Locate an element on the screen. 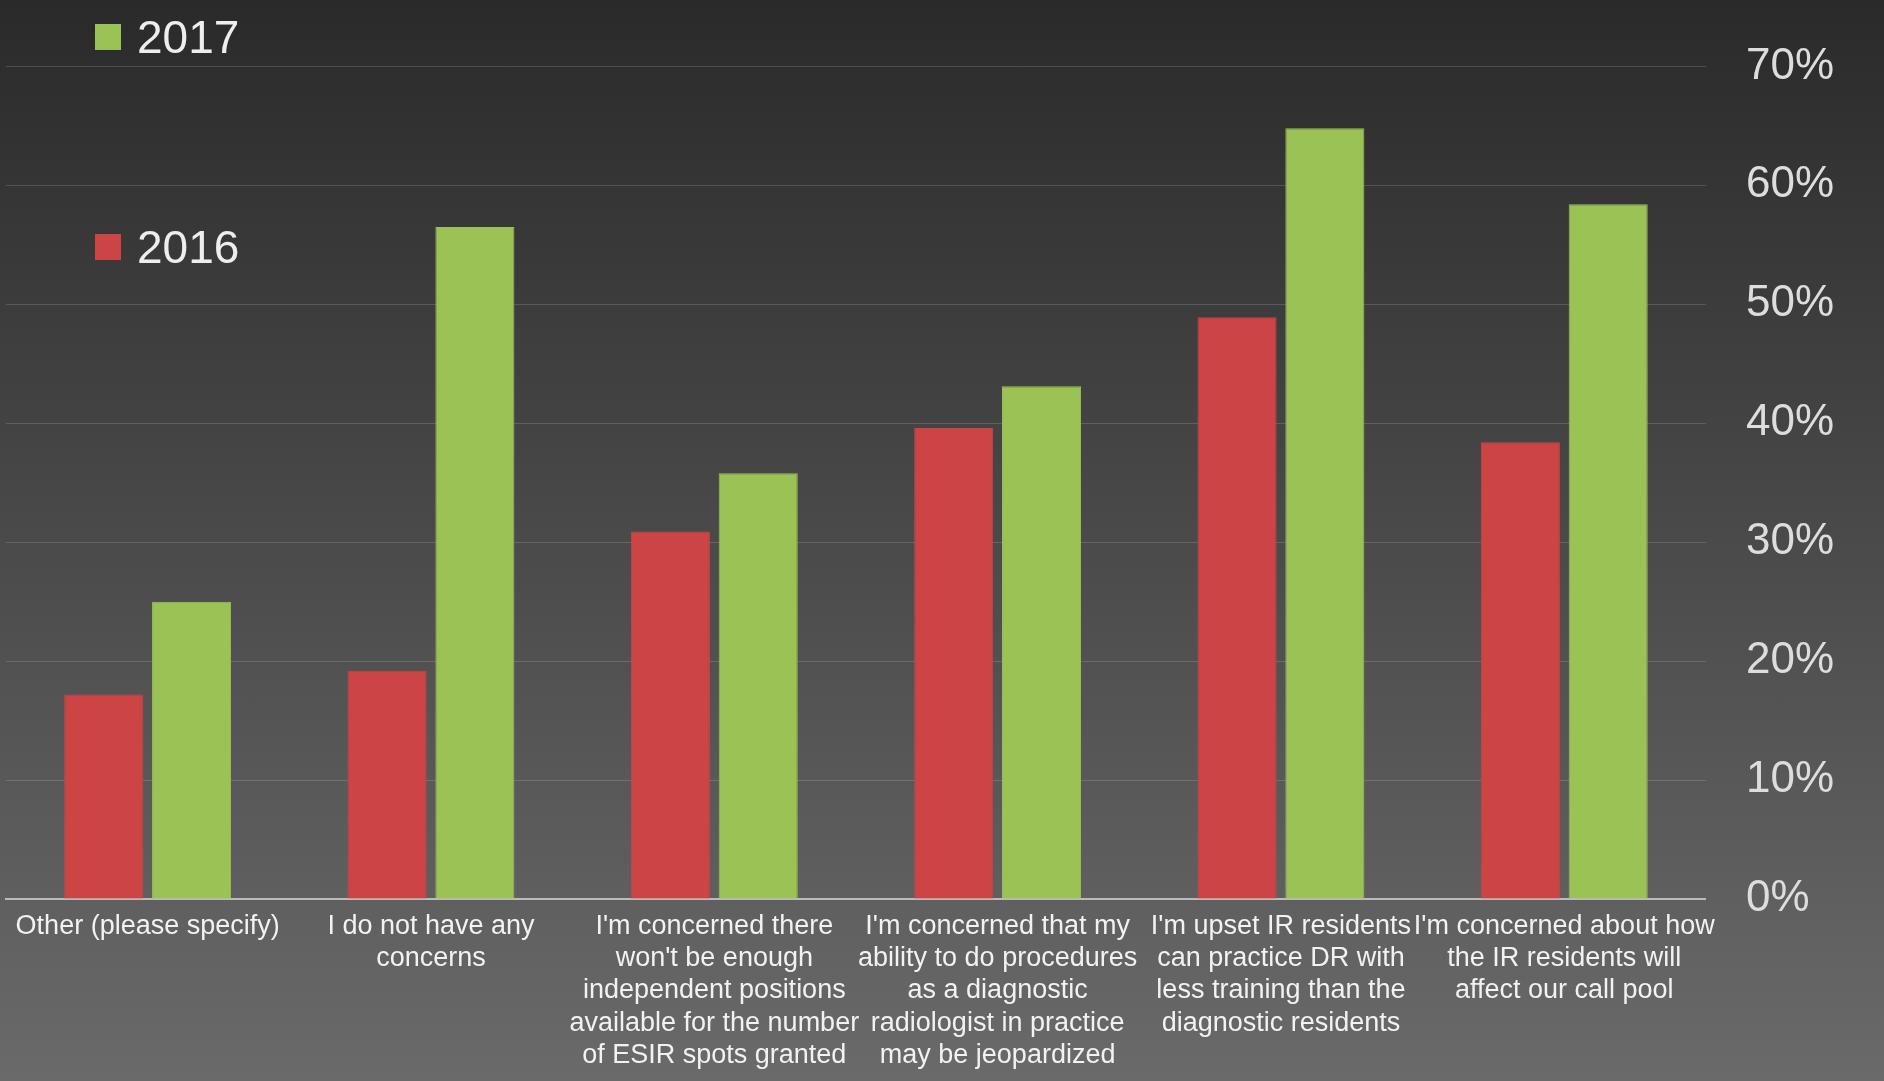  y-tick-label: 60% is located at coordinates (1790, 182).